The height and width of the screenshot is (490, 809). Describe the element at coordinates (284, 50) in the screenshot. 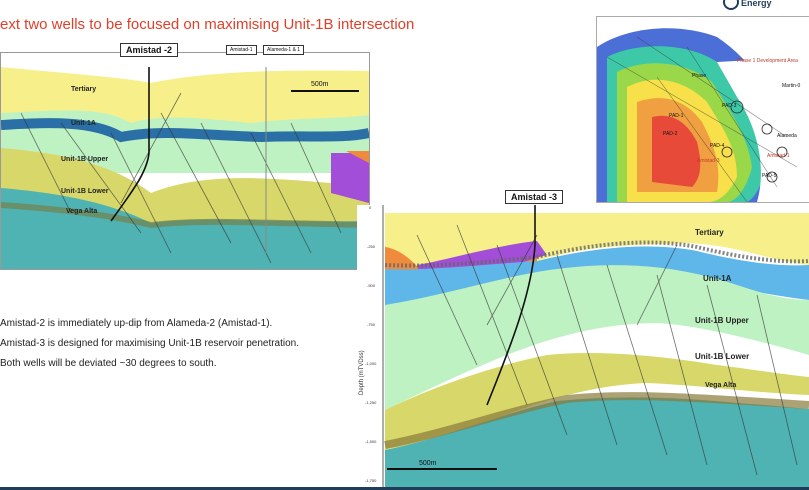

I see `well-label-alameda: Alameda-1 & 1` at that location.